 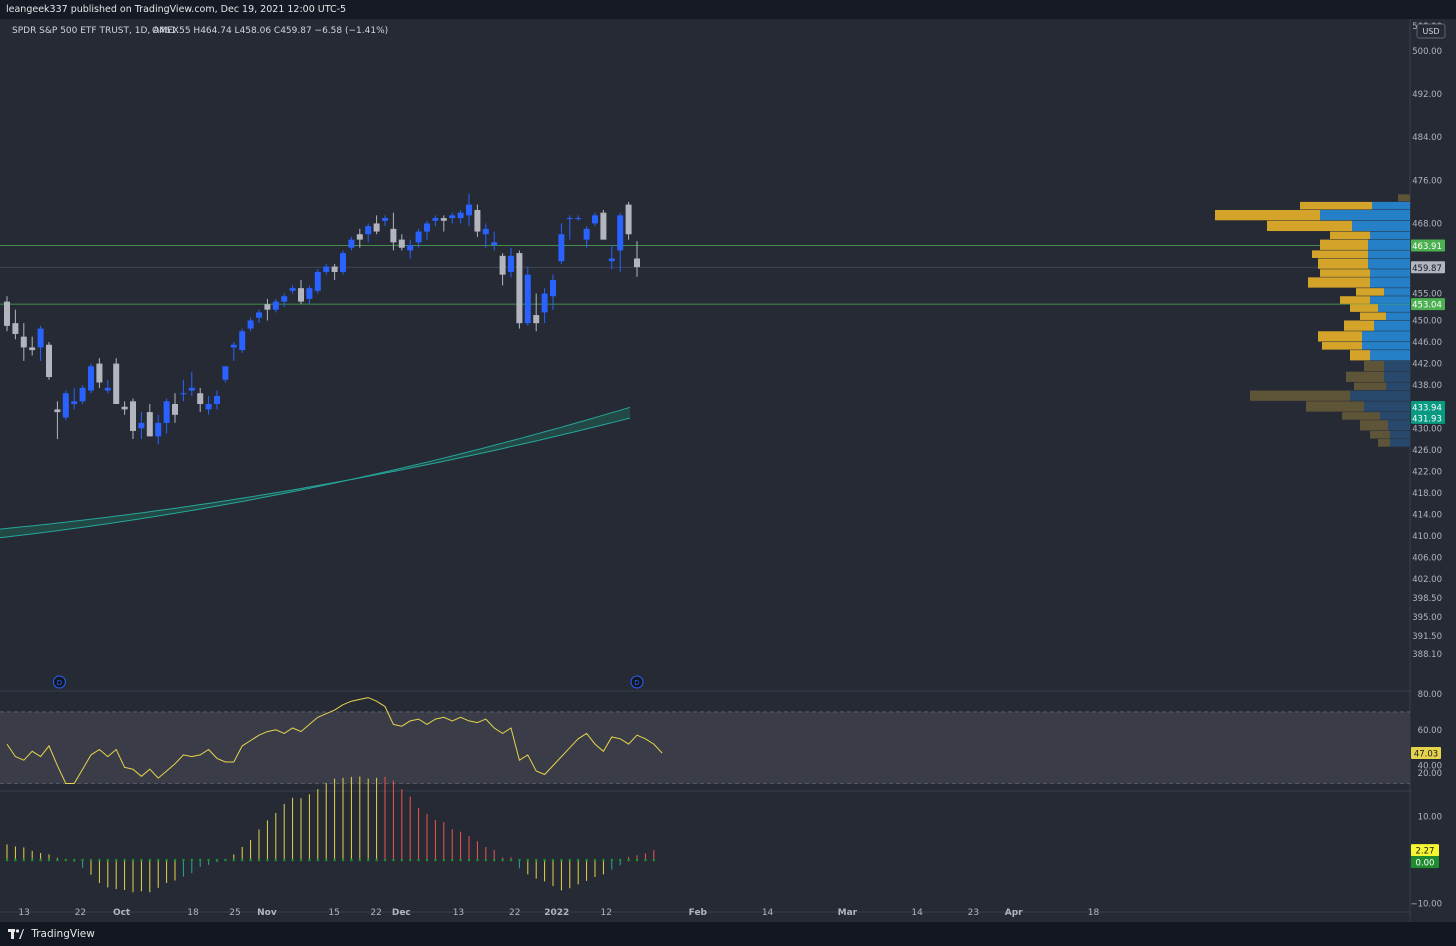 What do you see at coordinates (1427, 637) in the screenshot?
I see `price-tick-label: 391.50` at bounding box center [1427, 637].